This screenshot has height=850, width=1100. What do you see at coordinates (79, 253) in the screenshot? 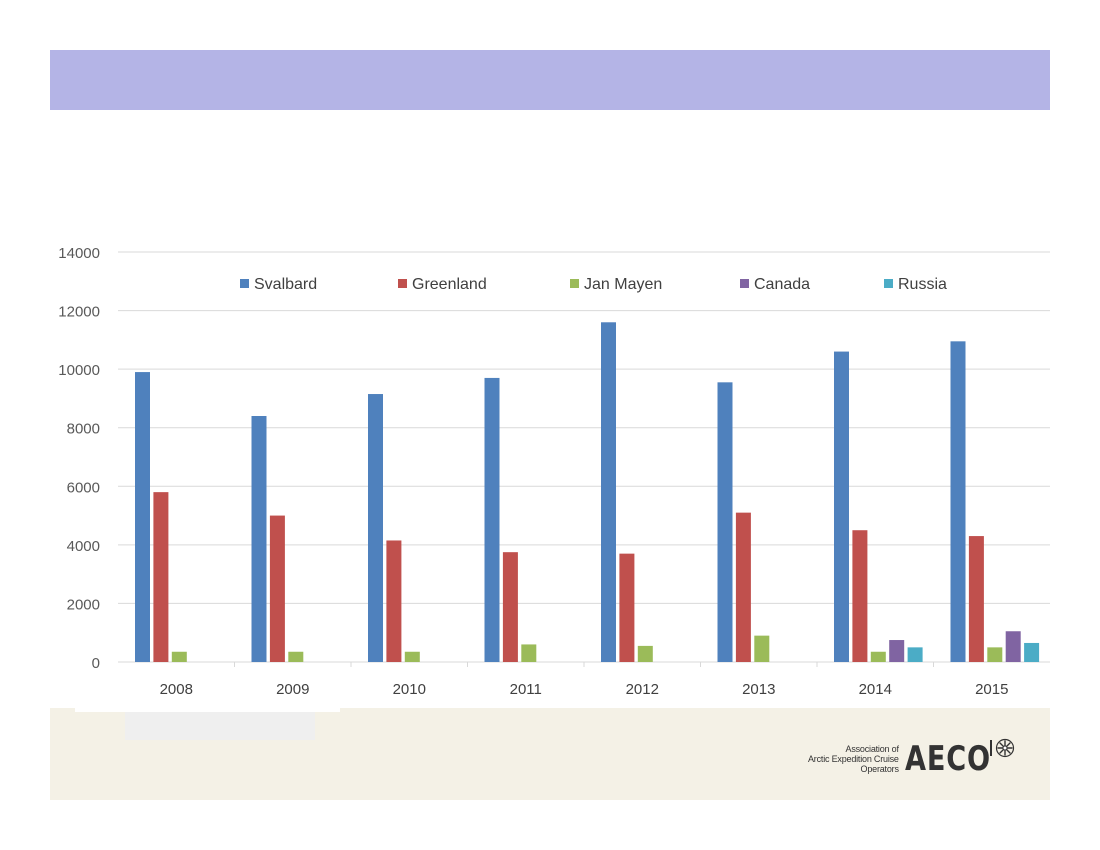
I see `y-tick-label: 14000` at bounding box center [79, 253].